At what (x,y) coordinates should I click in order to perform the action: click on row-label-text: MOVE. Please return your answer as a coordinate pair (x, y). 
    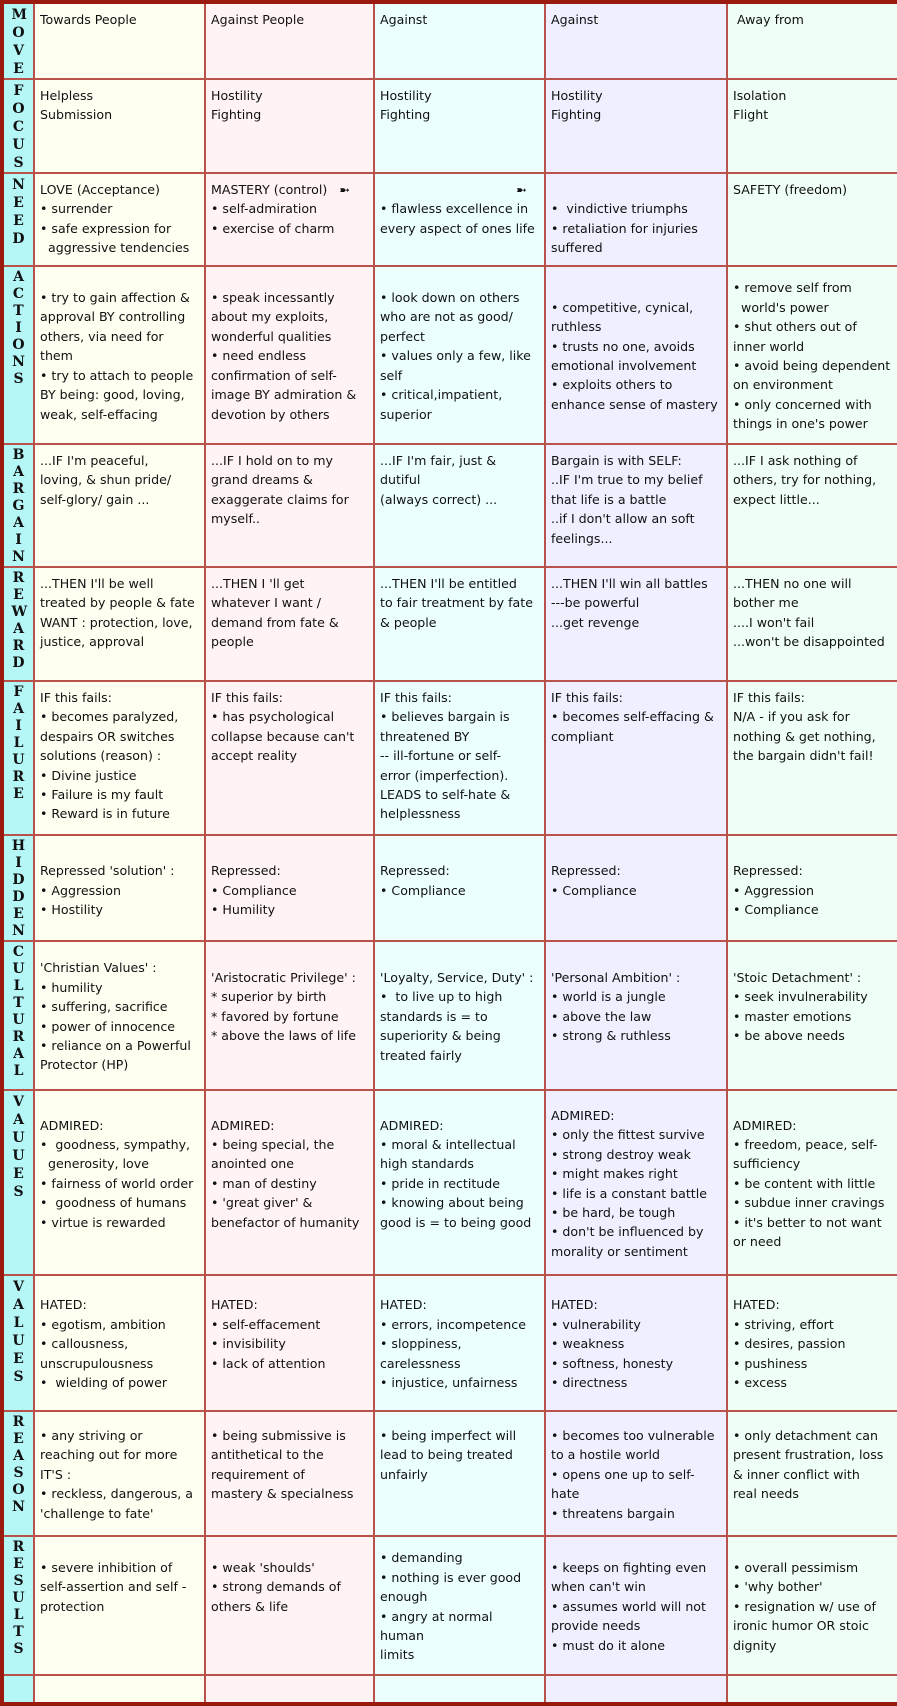
    Looking at the image, I should click on (19, 42).